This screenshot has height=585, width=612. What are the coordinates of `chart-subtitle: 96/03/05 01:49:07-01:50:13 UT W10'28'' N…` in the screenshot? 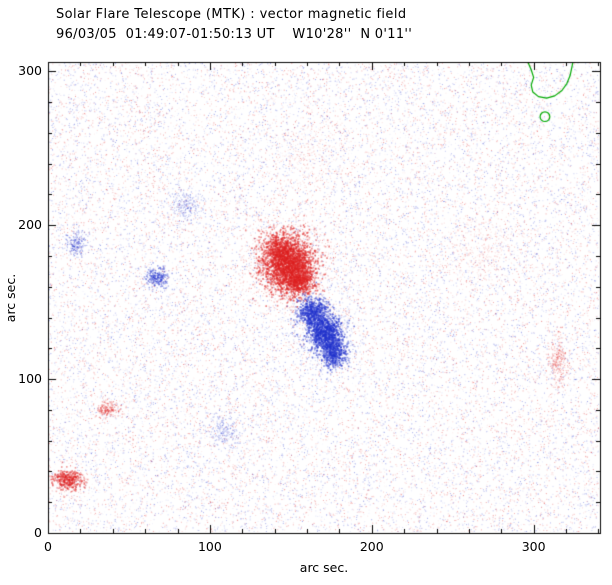 It's located at (234, 34).